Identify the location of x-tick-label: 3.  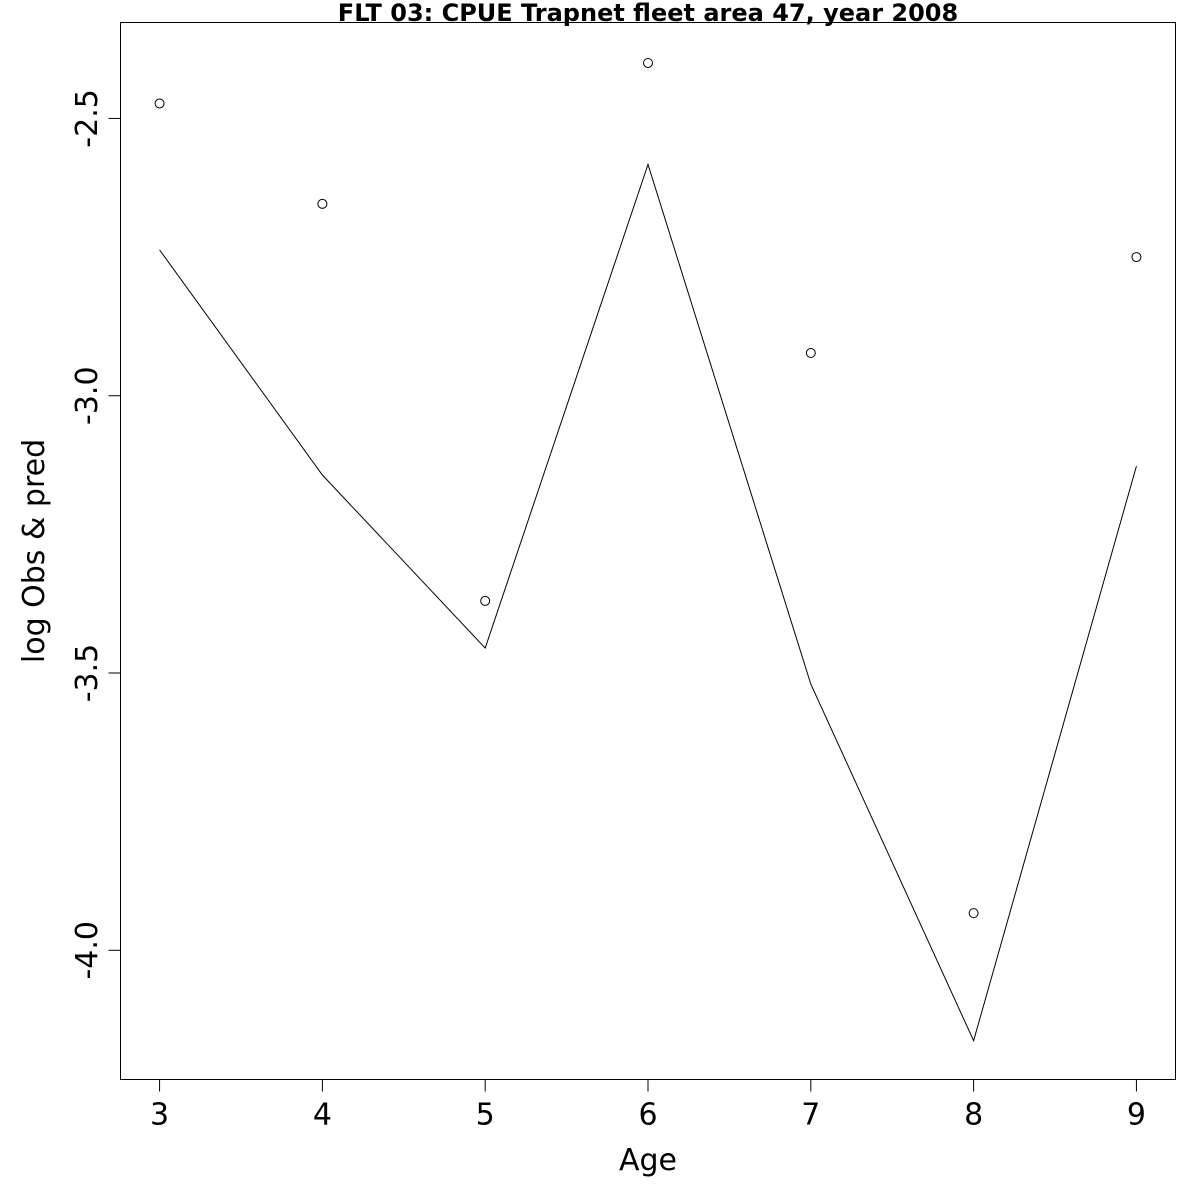
(159, 1115).